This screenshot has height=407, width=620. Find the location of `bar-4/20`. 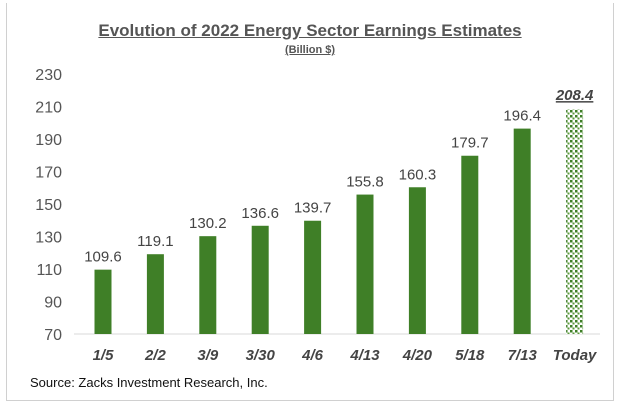

bar-4/20 is located at coordinates (417, 260).